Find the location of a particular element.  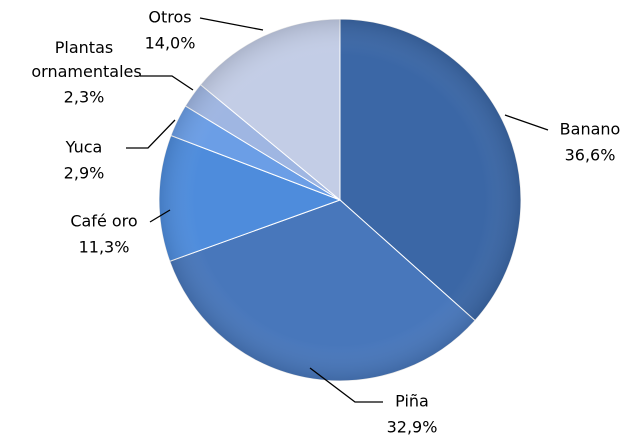

slice-label: Piña is located at coordinates (412, 401).